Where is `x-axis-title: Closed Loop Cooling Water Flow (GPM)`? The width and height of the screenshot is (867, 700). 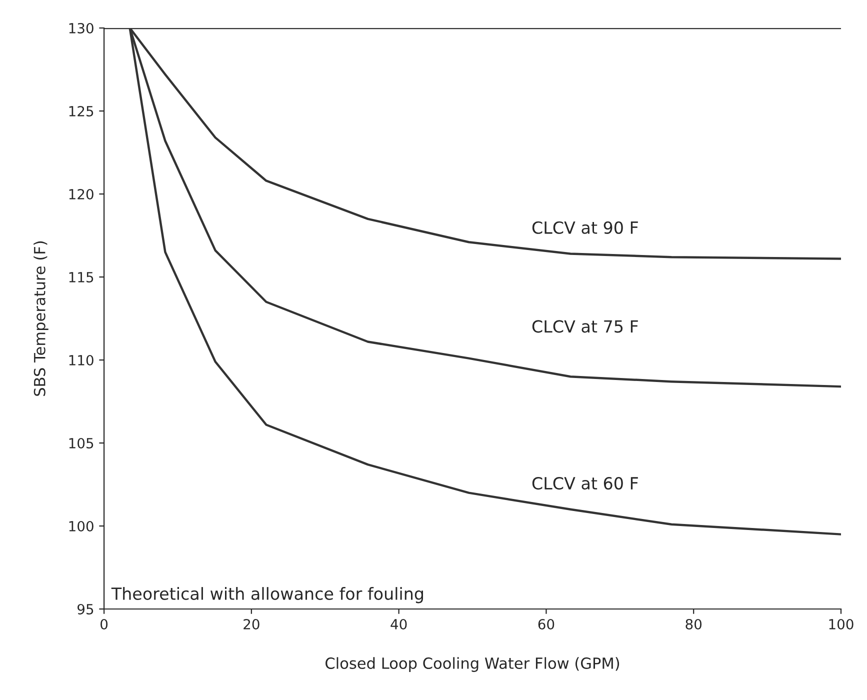
x-axis-title: Closed Loop Cooling Water Flow (GPM) is located at coordinates (473, 664).